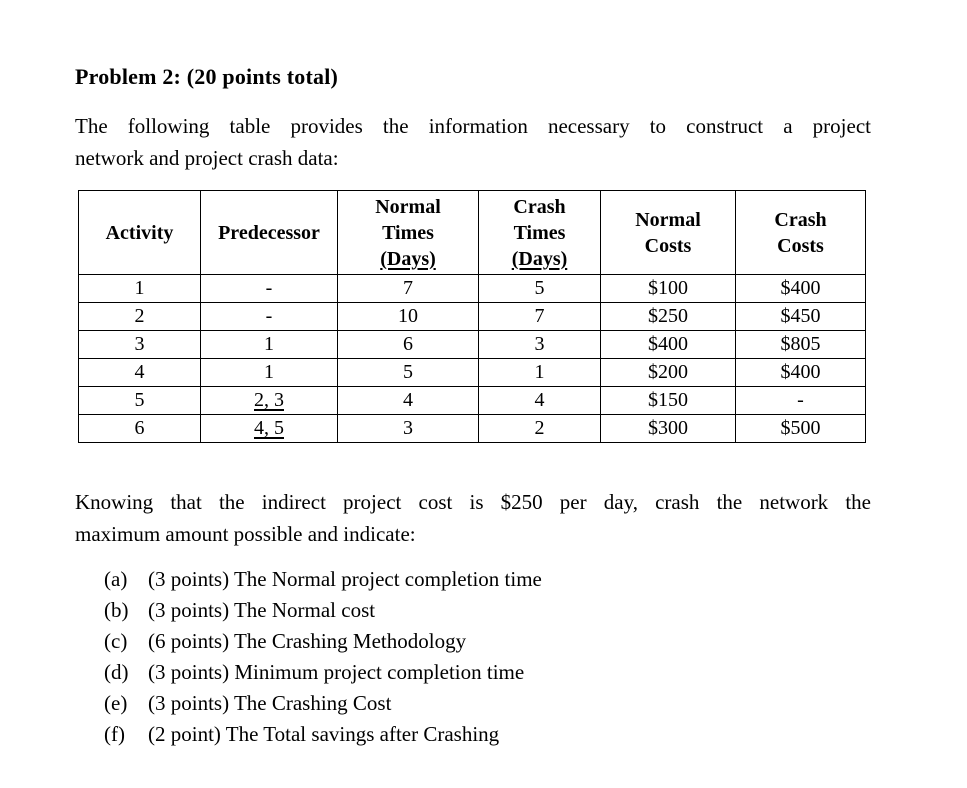 The image size is (967, 788). What do you see at coordinates (116, 672) in the screenshot?
I see `list-item-marker: (d)` at bounding box center [116, 672].